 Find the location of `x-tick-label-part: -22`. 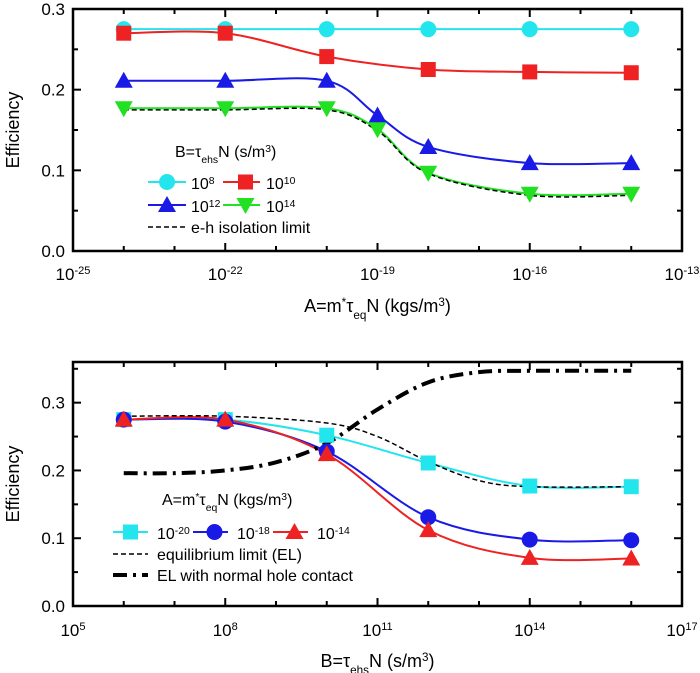

x-tick-label-part: -22 is located at coordinates (235, 271).